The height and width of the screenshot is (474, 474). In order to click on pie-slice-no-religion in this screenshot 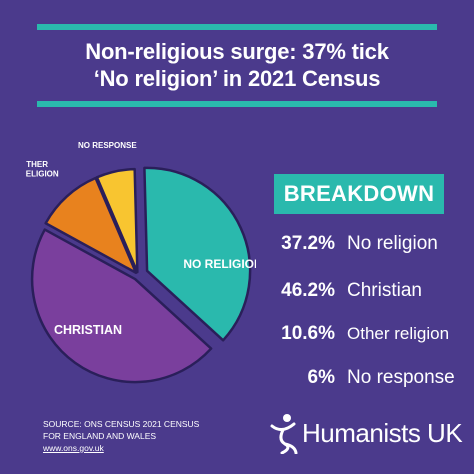, I will do `click(197, 254)`.